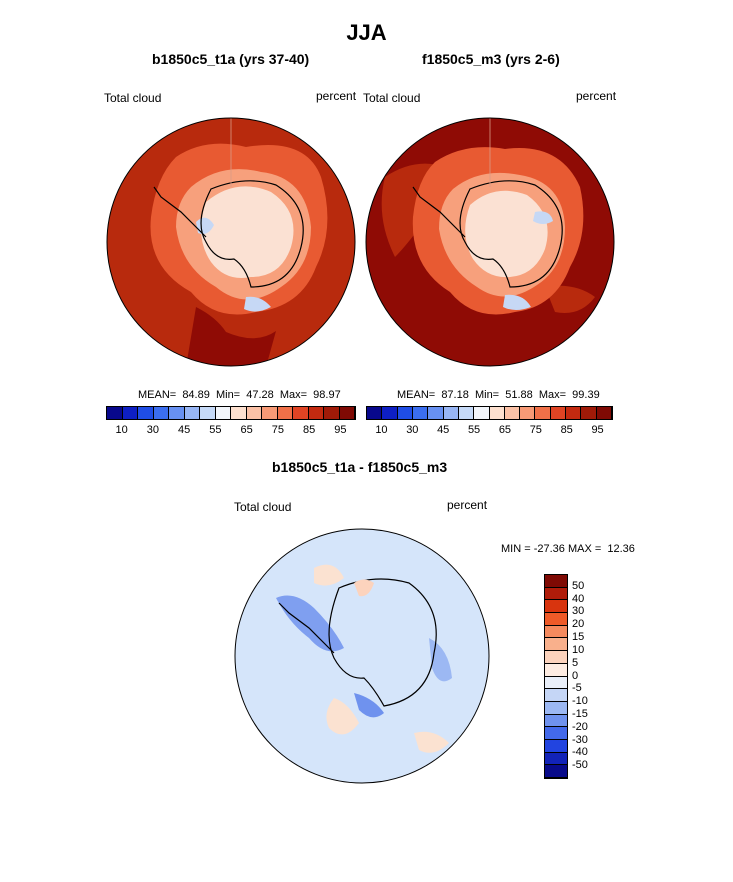 The height and width of the screenshot is (882, 733). Describe the element at coordinates (580, 726) in the screenshot. I see `colorbar-tick-label: -20` at that location.